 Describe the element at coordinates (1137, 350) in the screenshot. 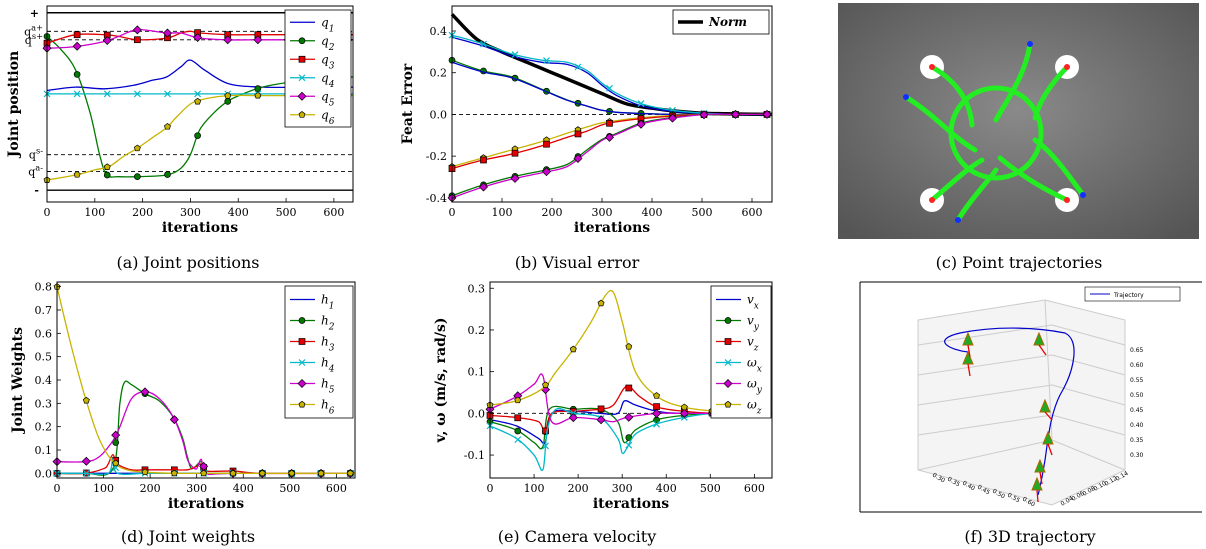

I see `z-tick-label: 0.65` at that location.